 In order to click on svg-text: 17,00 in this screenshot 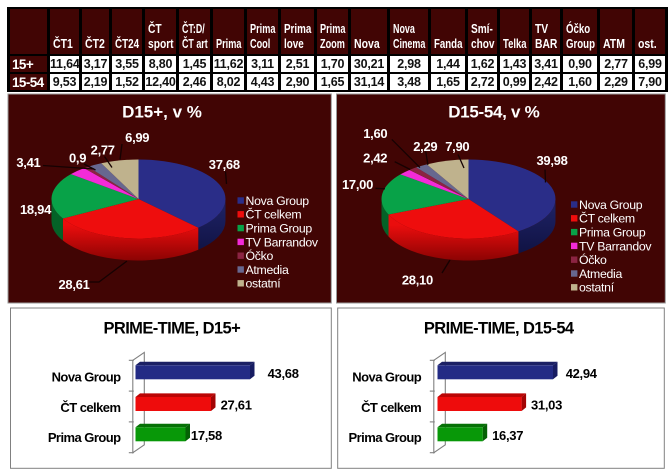, I will do `click(357, 184)`.